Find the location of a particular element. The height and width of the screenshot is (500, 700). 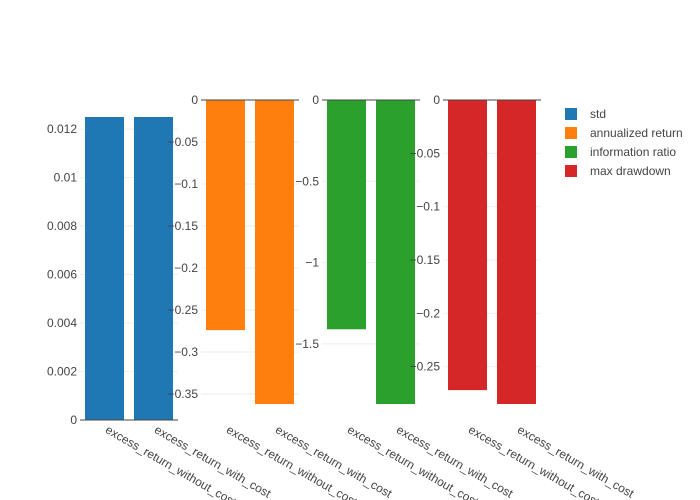

y-tick-label: −1 is located at coordinates (312, 263).